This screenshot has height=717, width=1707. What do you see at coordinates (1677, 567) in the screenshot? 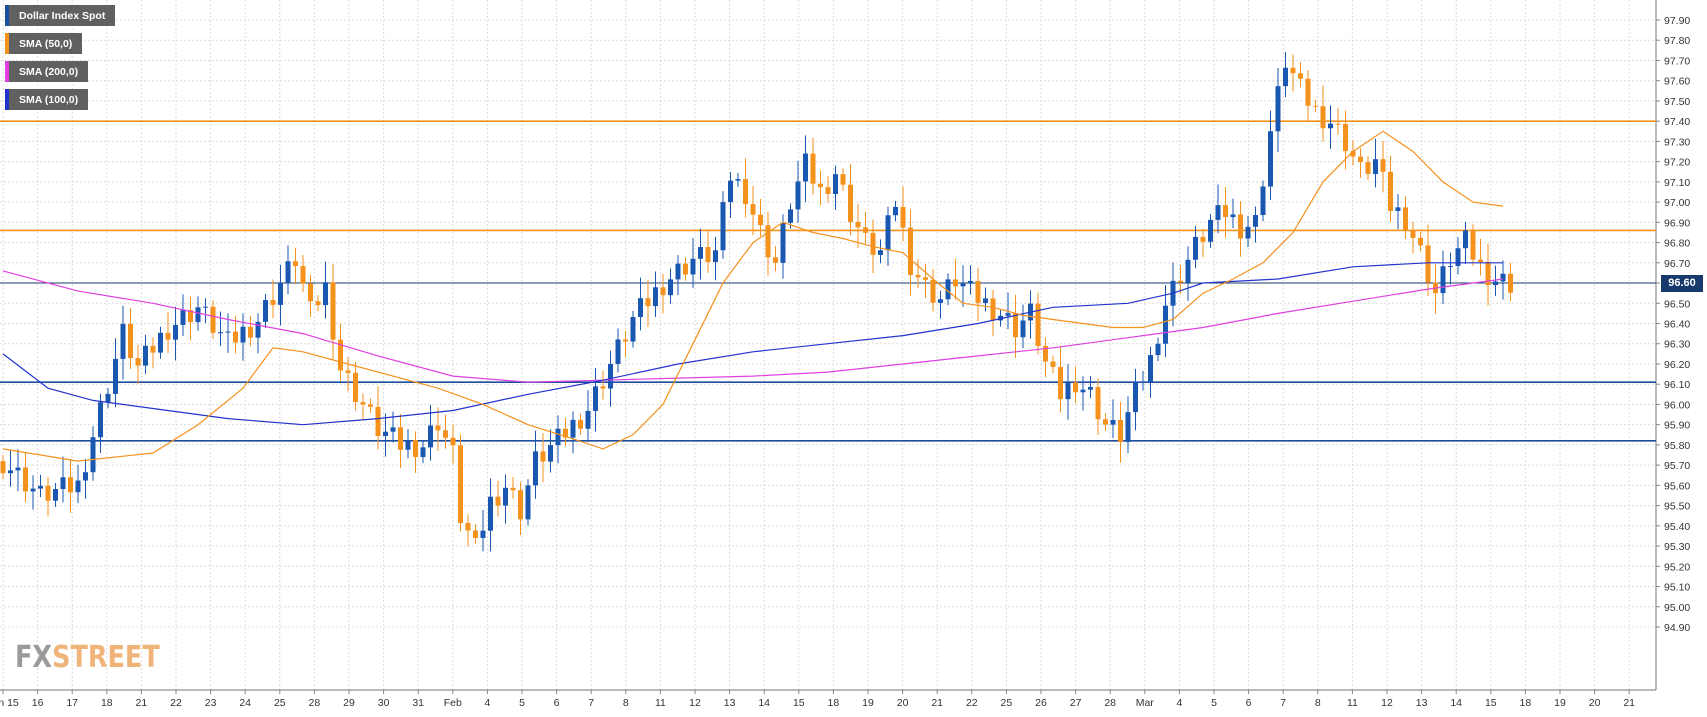
I see `y-tick-label: 95.20` at bounding box center [1677, 567].